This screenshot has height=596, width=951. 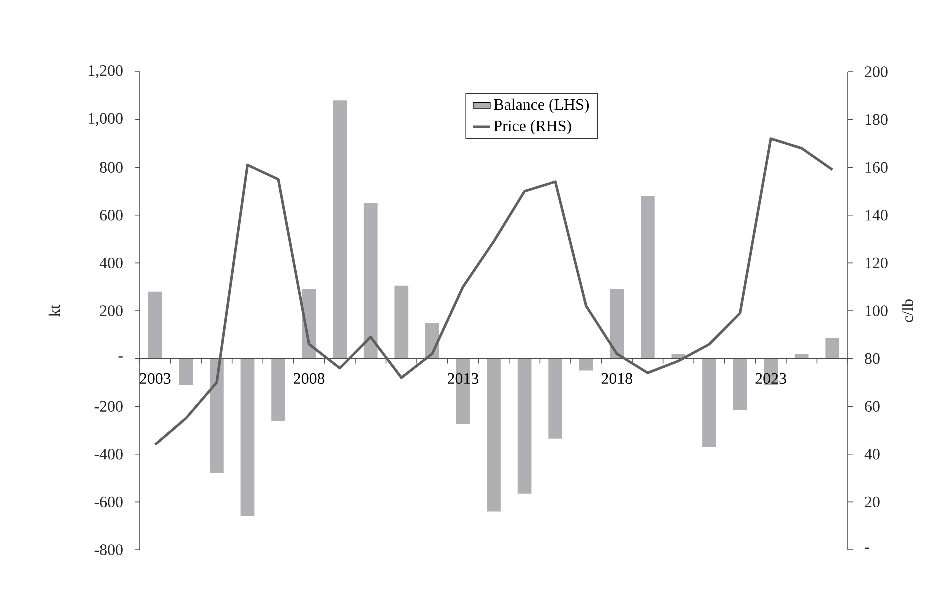 I want to click on x-tick-label: 2013, so click(x=463, y=378).